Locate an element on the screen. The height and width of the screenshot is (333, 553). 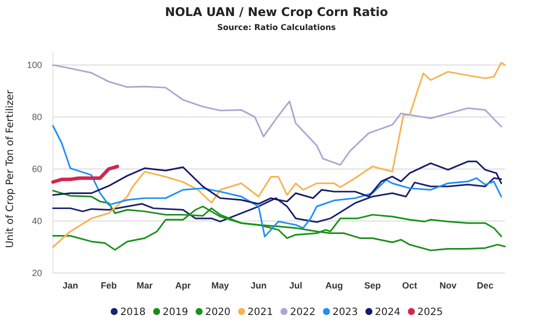
x-tick-label: Jun is located at coordinates (258, 285).